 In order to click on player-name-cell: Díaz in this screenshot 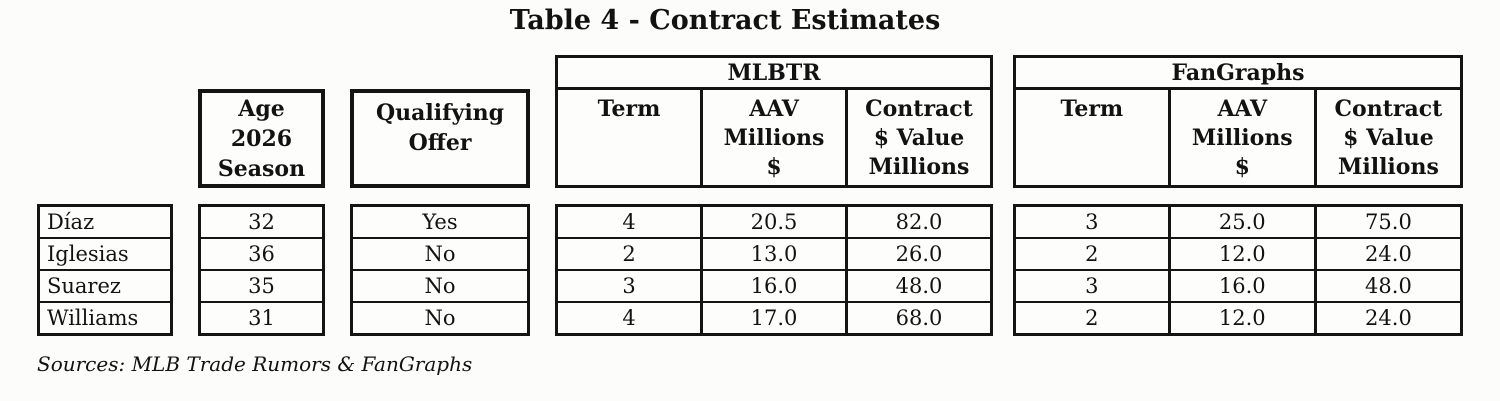, I will do `click(71, 222)`.